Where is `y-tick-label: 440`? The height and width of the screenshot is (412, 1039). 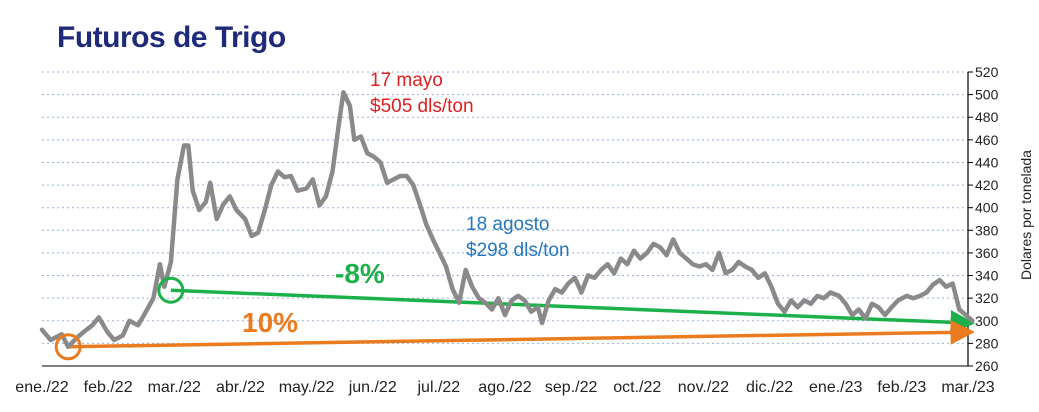
y-tick-label: 440 is located at coordinates (987, 162).